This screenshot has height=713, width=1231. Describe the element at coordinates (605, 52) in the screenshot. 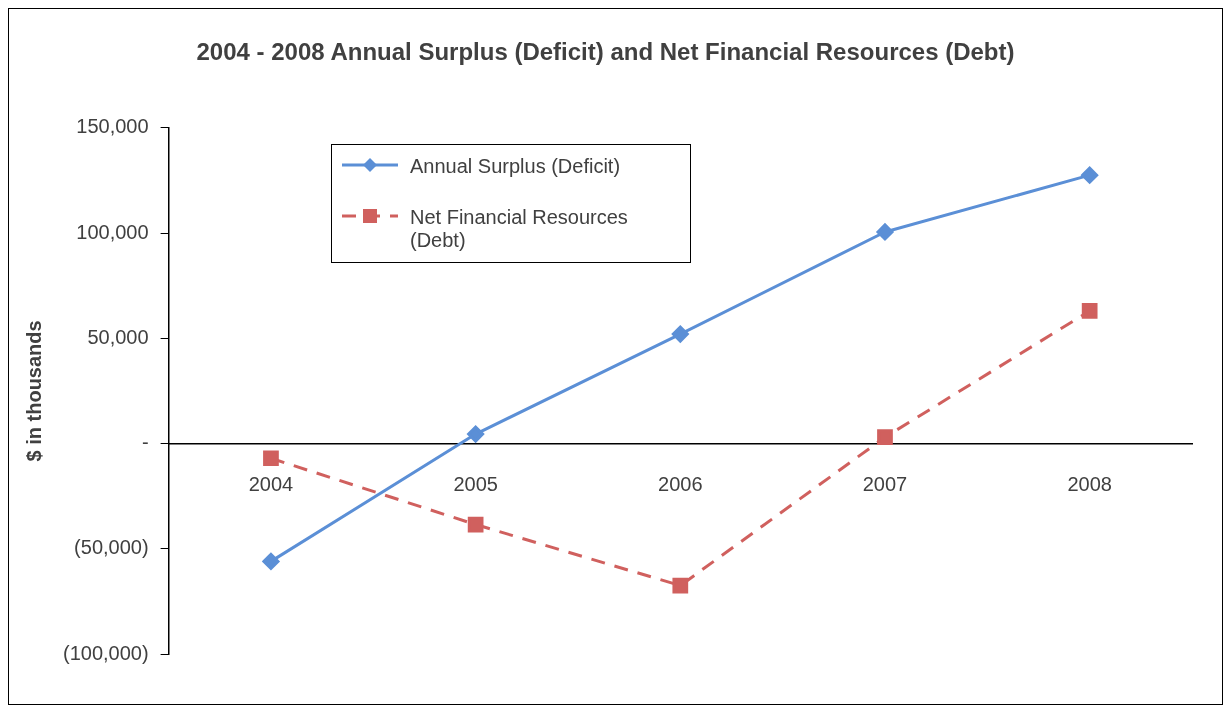

I see `chart-title: 2004 - 2008 Annual Surplus (Deficit) and Net Financial Resources (Debt)` at that location.